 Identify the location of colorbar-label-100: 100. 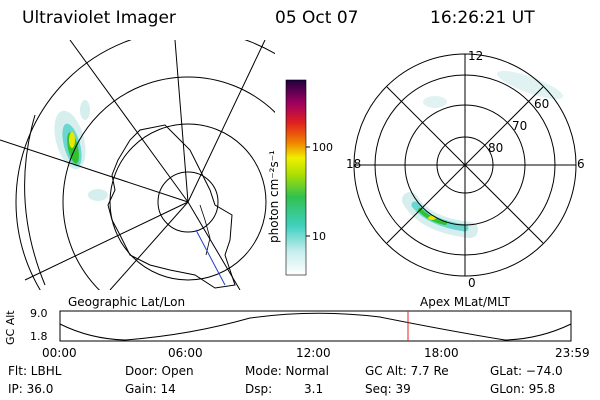
(322, 147).